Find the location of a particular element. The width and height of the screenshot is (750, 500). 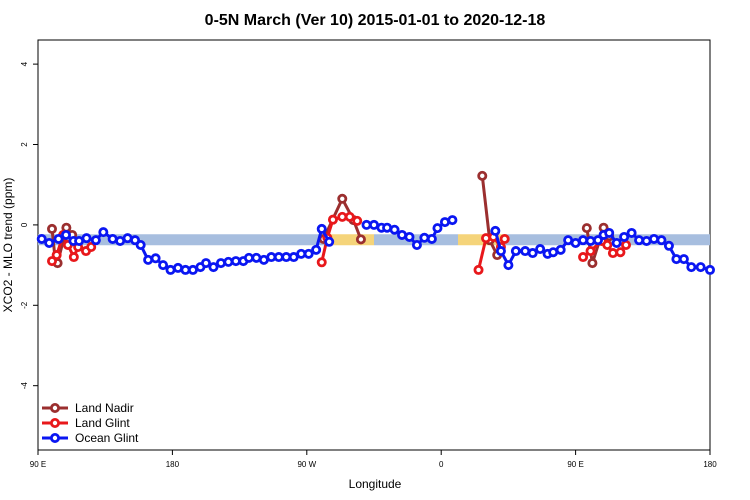

x-axis: 90 E 180 90 W 0 90 E 180 is located at coordinates (373, 459).